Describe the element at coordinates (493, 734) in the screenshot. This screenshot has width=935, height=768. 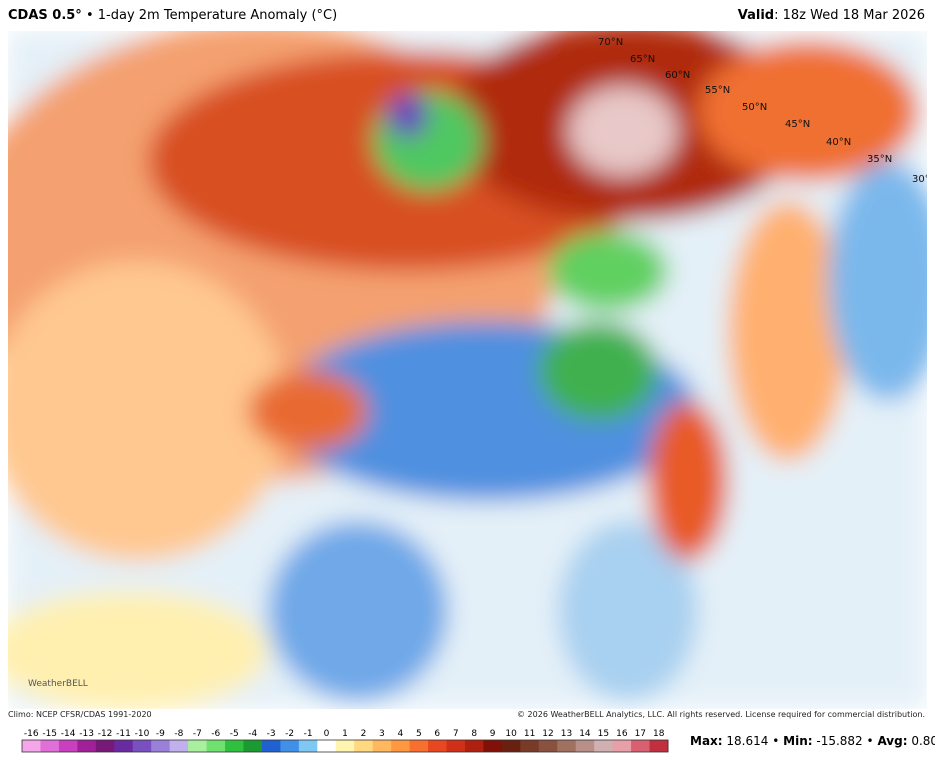
I see `colorbar-tick-label: 9` at that location.